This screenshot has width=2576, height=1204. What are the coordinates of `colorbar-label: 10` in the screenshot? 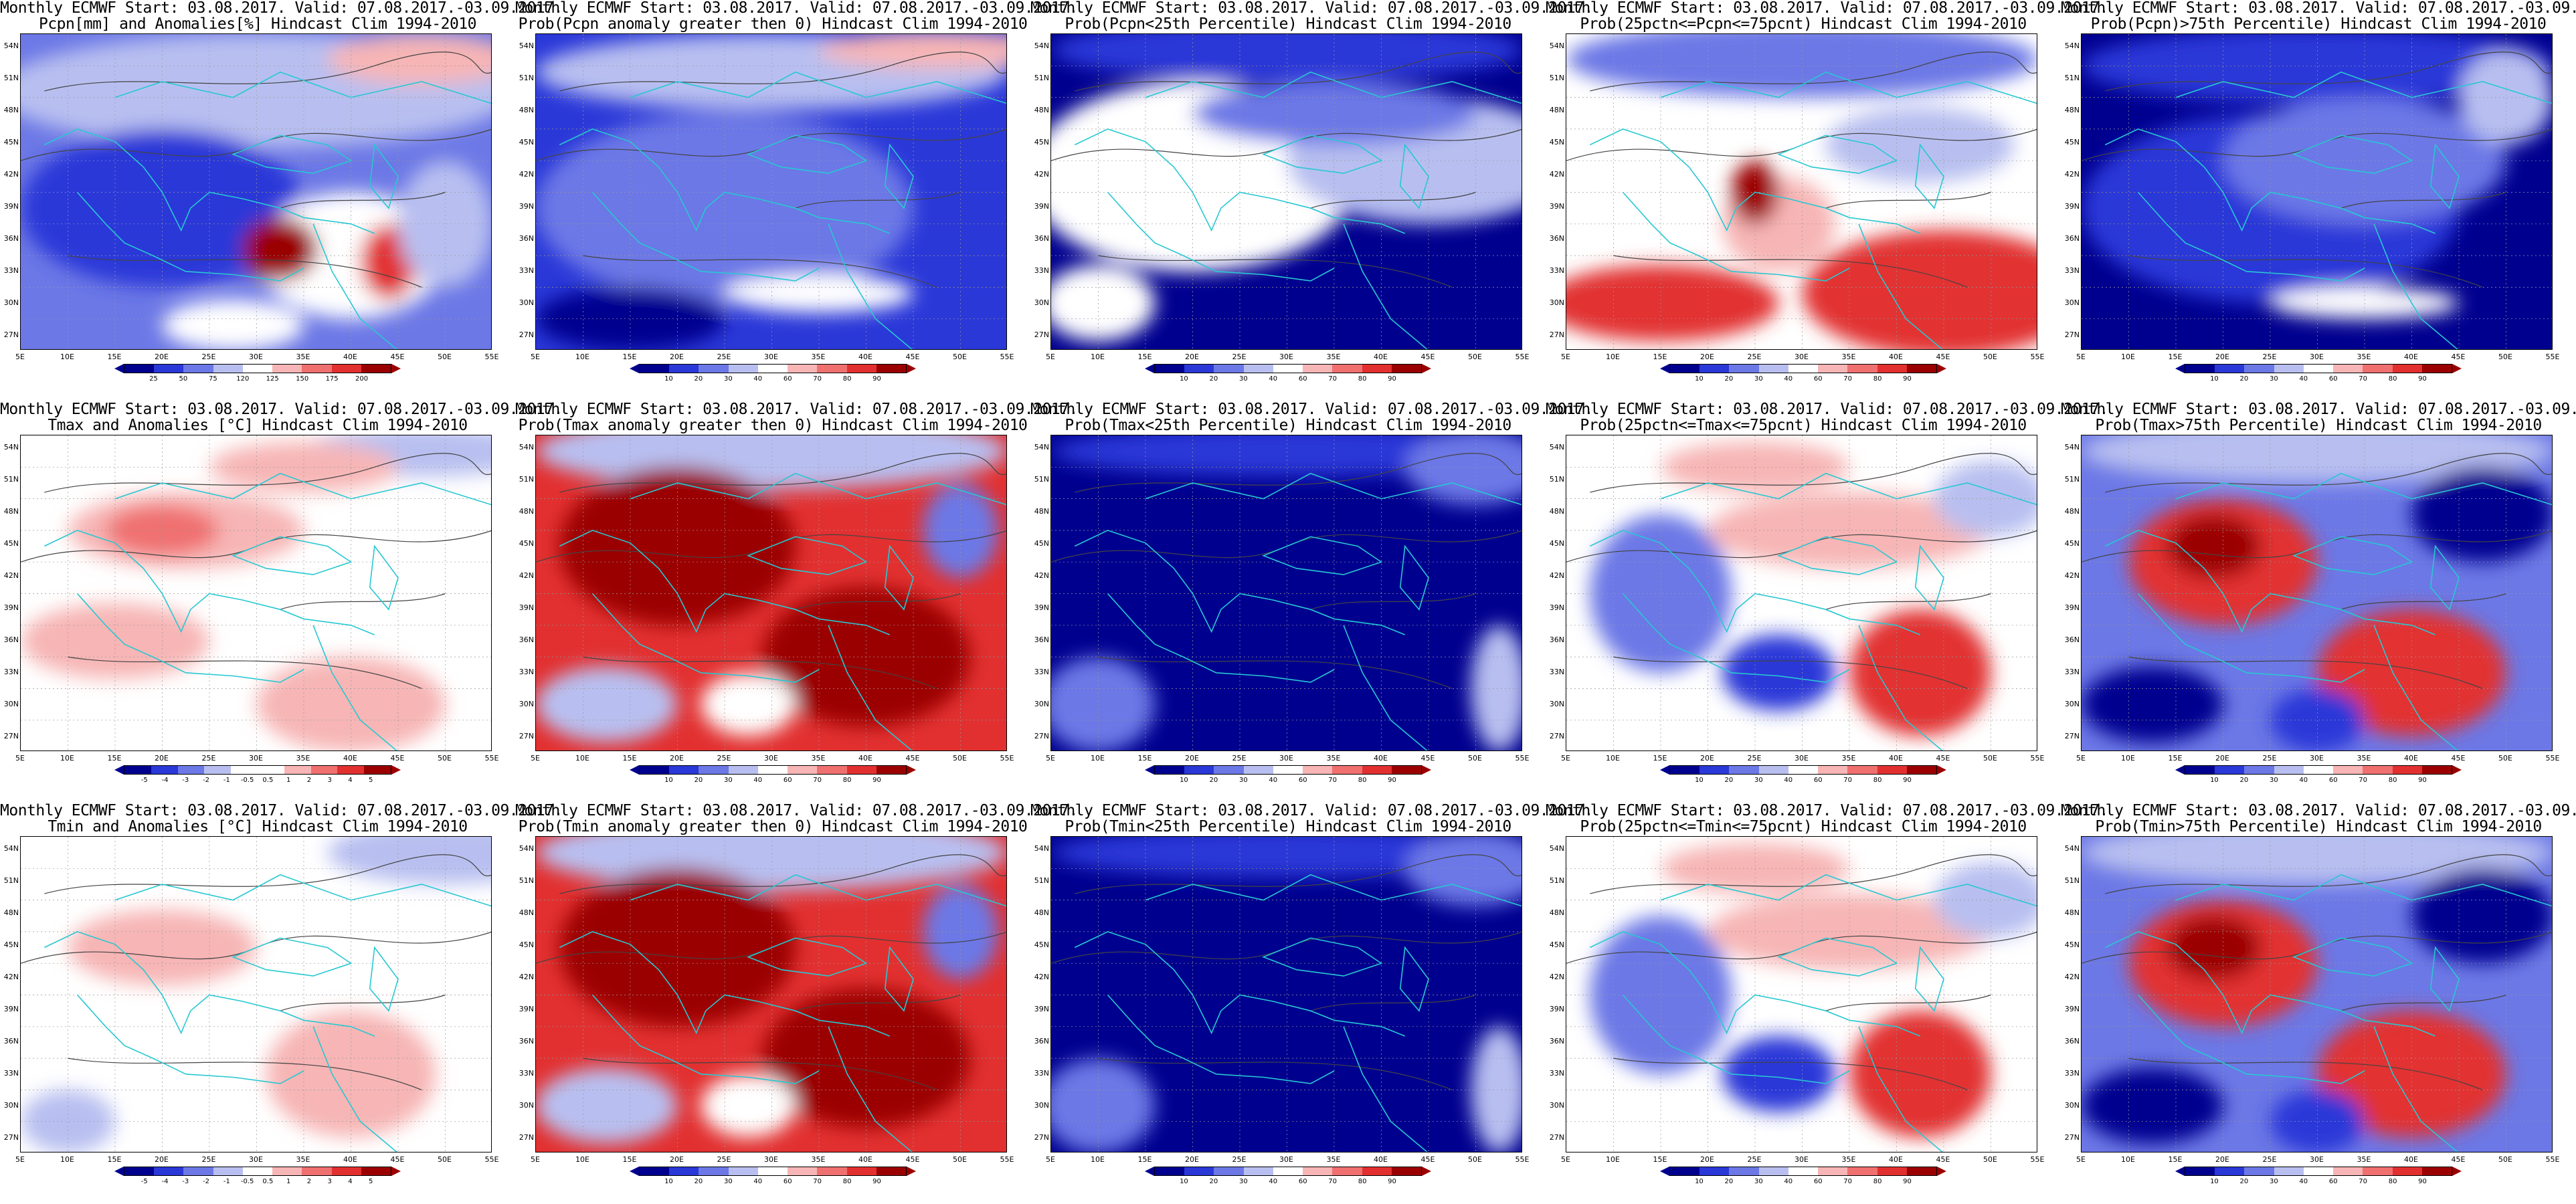 It's located at (1699, 379).